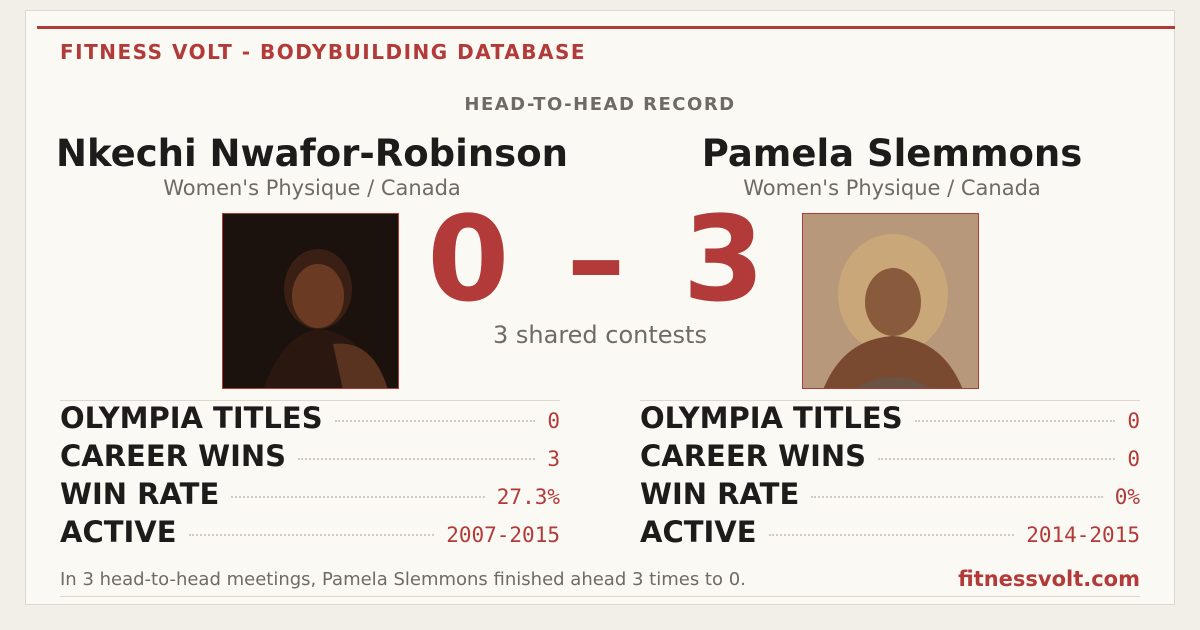  I want to click on score: 0 – 3, so click(600, 259).